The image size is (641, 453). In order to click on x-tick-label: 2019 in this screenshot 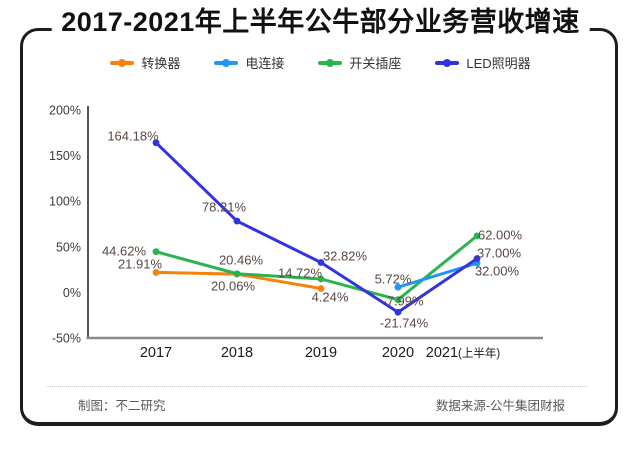, I will do `click(321, 353)`.